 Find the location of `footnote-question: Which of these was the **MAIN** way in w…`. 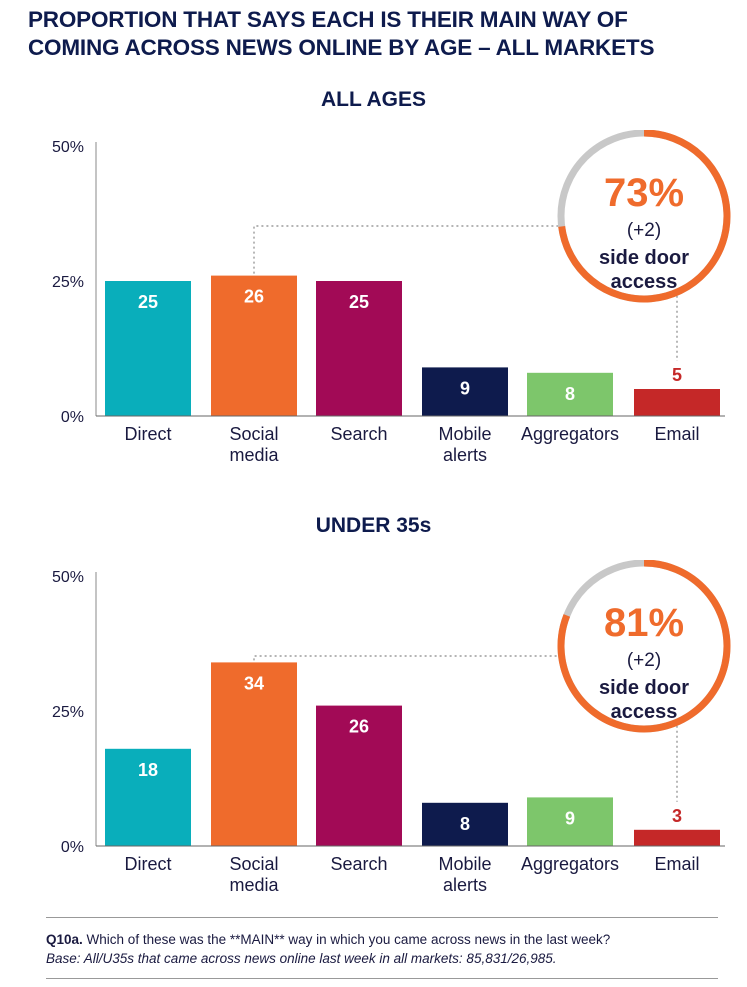

footnote-question: Which of these was the **MAIN** way in w… is located at coordinates (348, 939).